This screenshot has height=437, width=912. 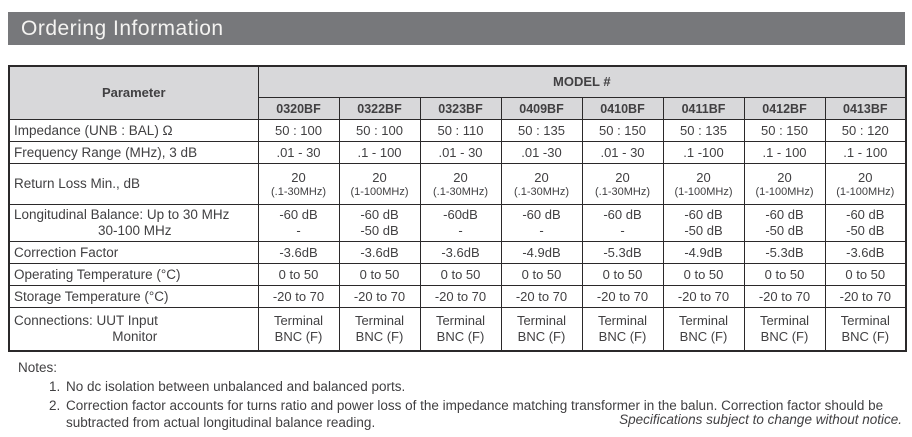 I want to click on value-cell: .01 -30, so click(x=541, y=152).